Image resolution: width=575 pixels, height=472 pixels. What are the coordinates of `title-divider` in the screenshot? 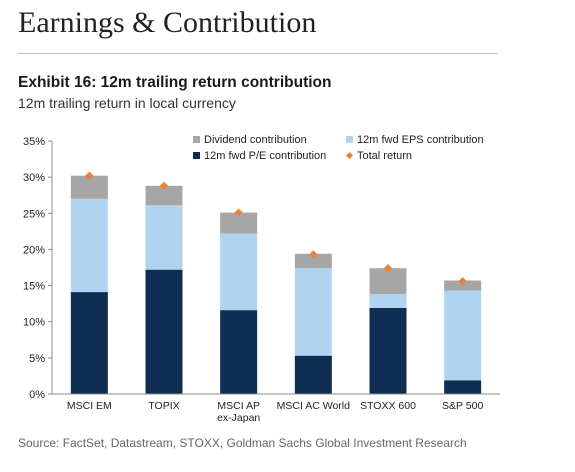 It's located at (258, 53).